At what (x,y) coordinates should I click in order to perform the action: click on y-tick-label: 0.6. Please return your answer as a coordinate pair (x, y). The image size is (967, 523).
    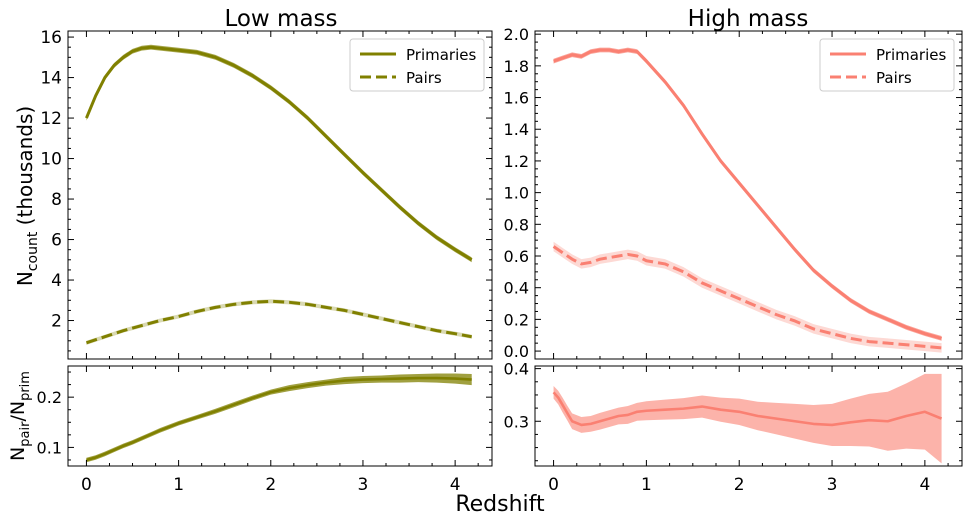
    Looking at the image, I should click on (516, 256).